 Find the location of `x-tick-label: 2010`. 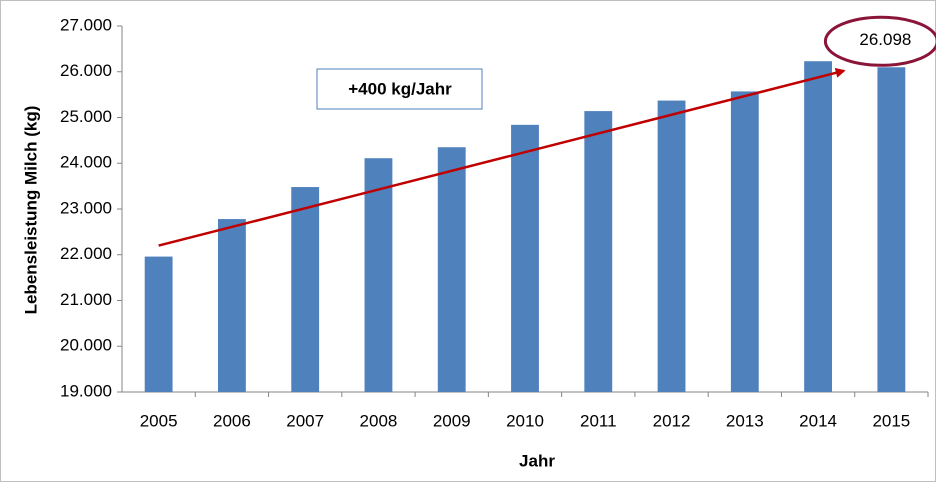

x-tick-label: 2010 is located at coordinates (525, 420).